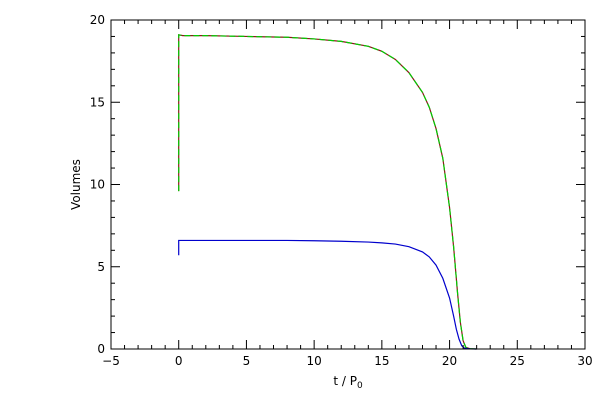  Describe the element at coordinates (97, 185) in the screenshot. I see `y-tick-label: 10` at that location.